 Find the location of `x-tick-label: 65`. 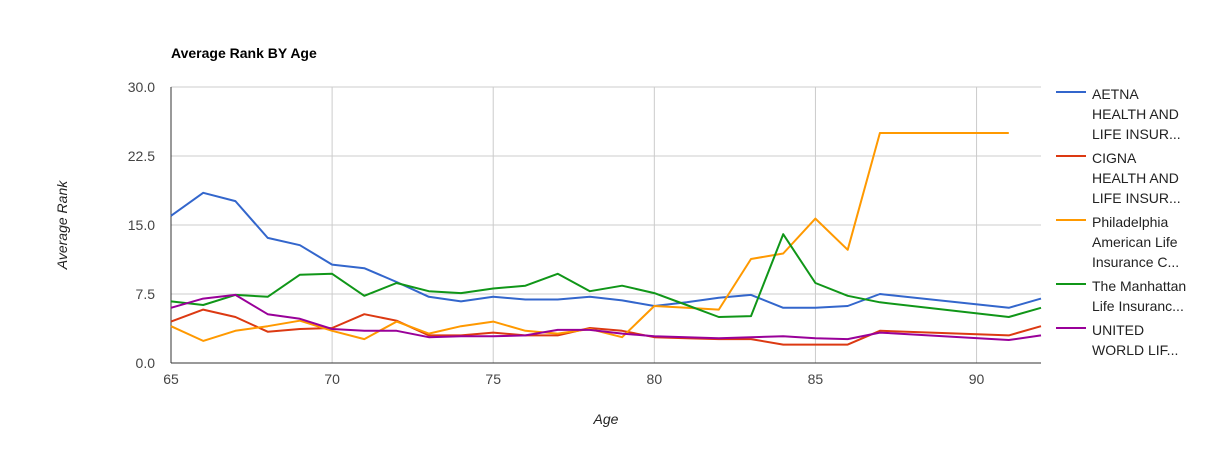

x-tick-label: 65 is located at coordinates (171, 379).